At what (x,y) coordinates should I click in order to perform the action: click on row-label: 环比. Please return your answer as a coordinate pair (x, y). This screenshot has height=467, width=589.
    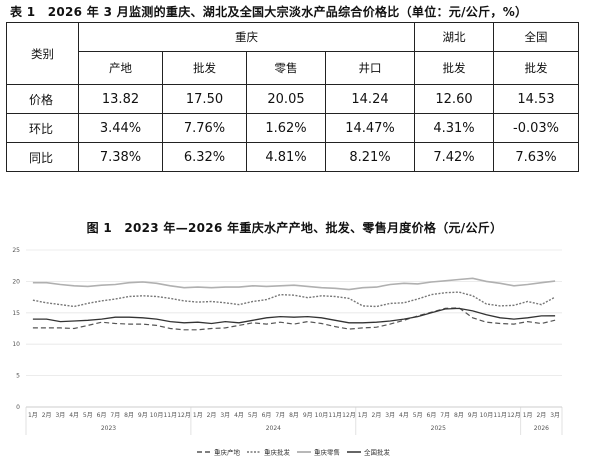
    Looking at the image, I should click on (42, 128).